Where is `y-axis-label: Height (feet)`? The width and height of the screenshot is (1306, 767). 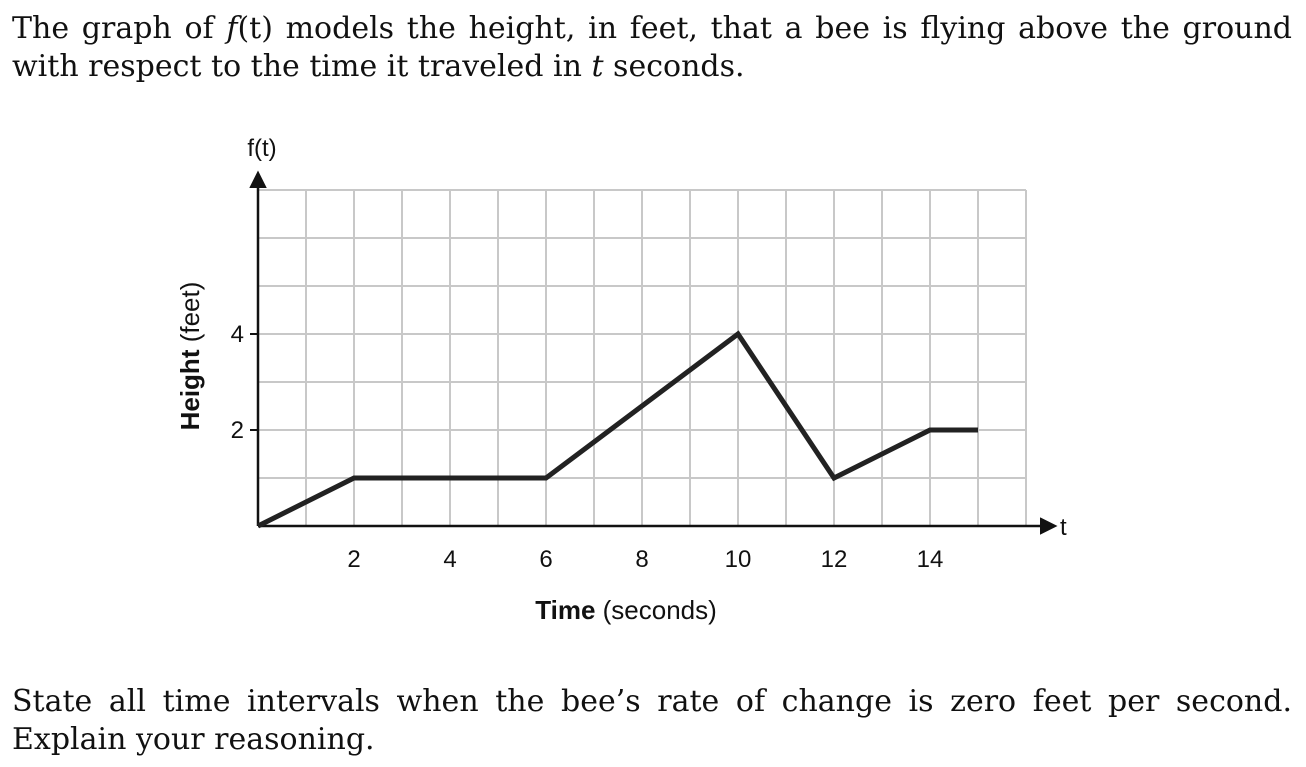 y-axis-label: Height (feet) is located at coordinates (190, 356).